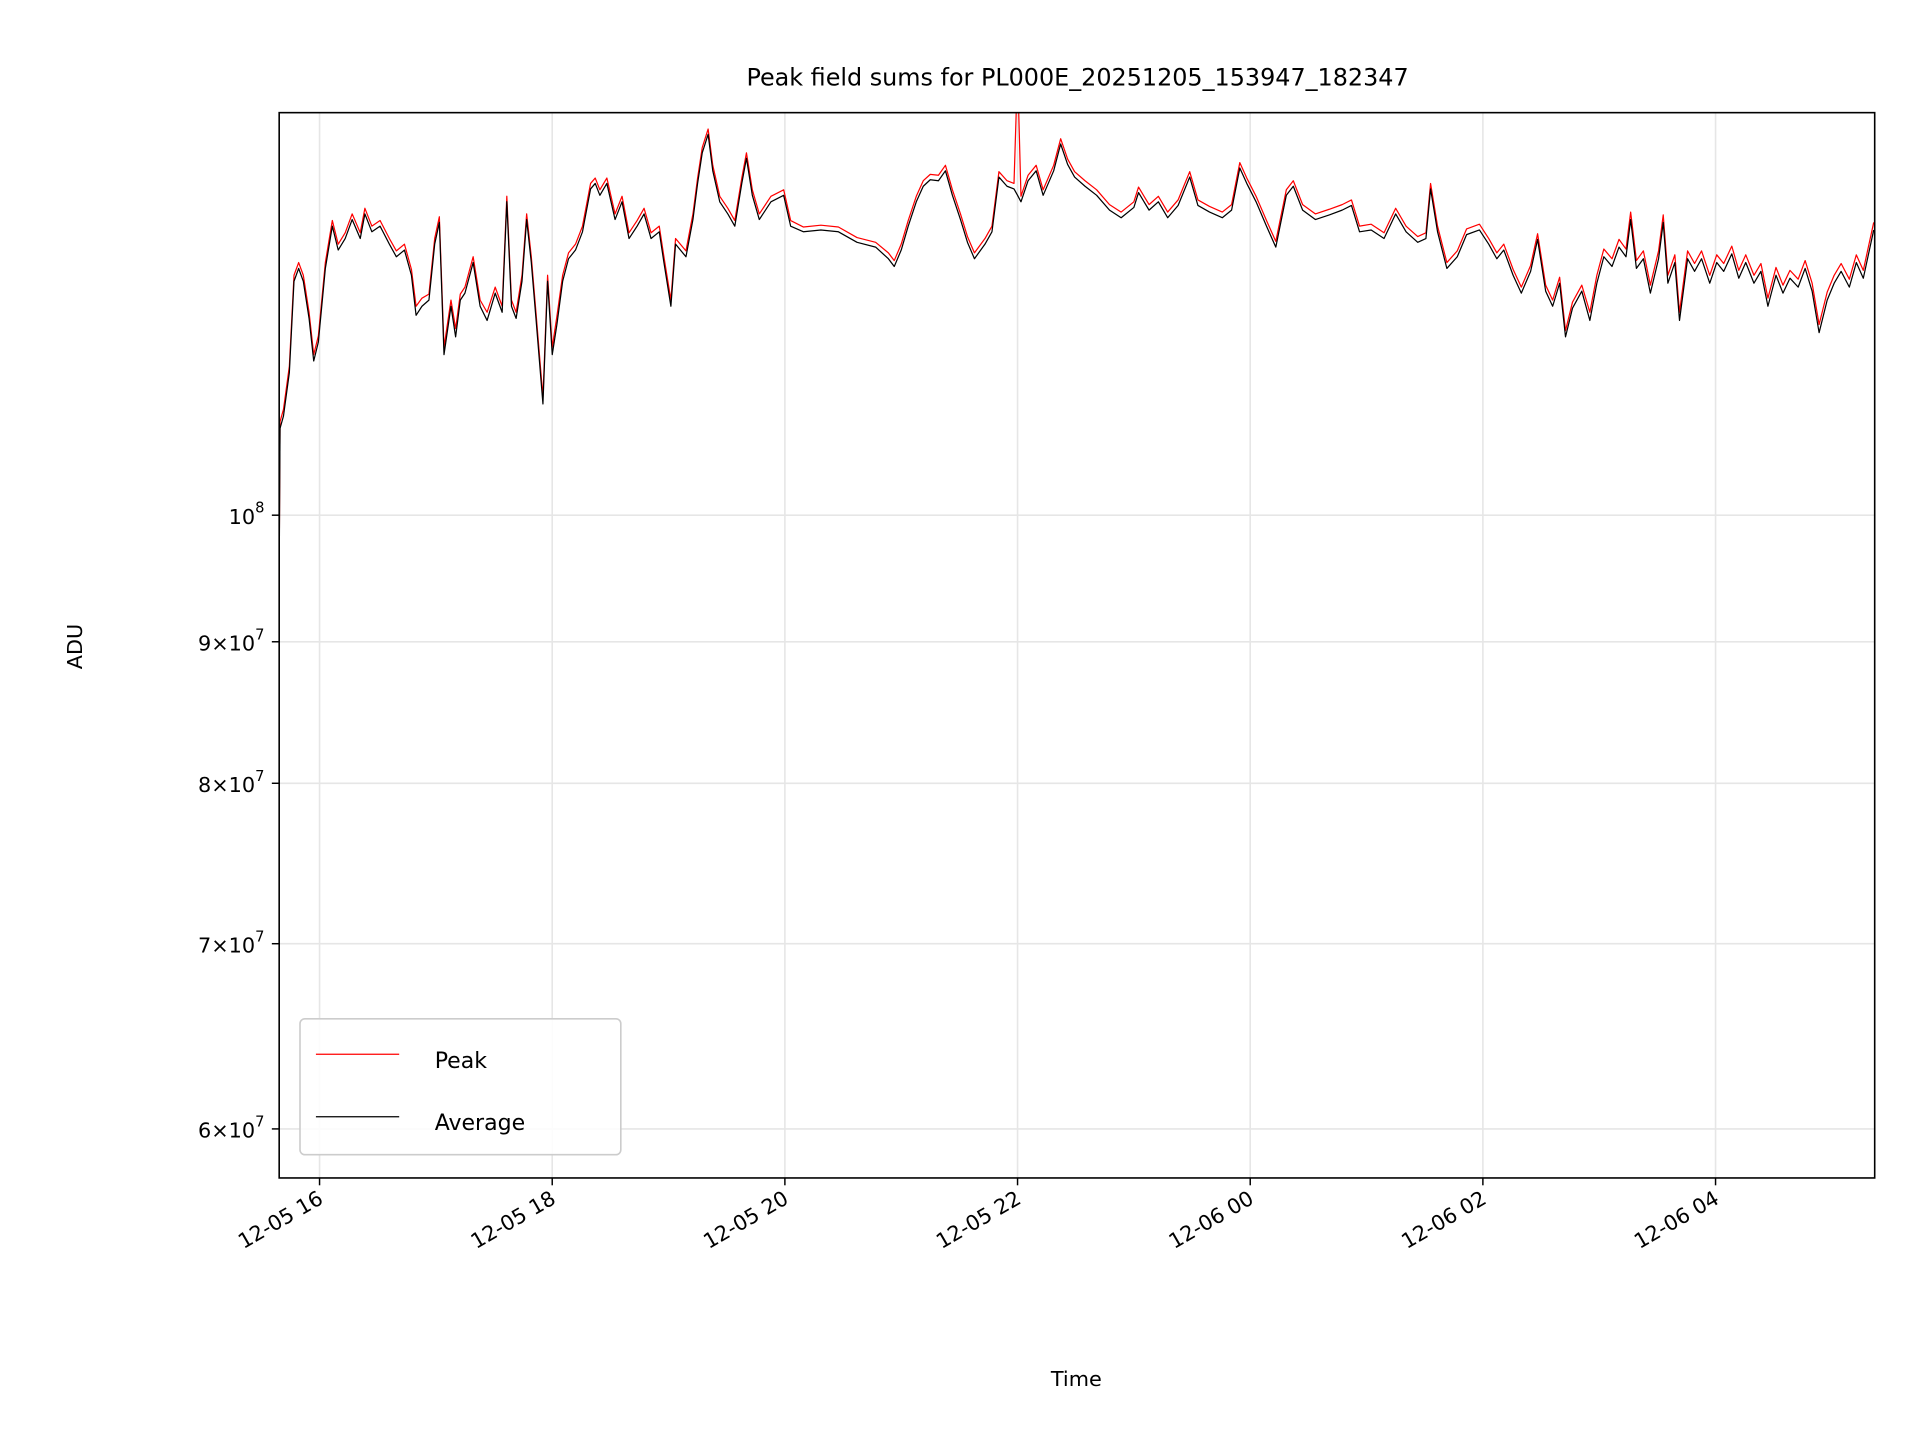 The image size is (1920, 1440). I want to click on y-tick-label: 8×107, so click(231, 782).